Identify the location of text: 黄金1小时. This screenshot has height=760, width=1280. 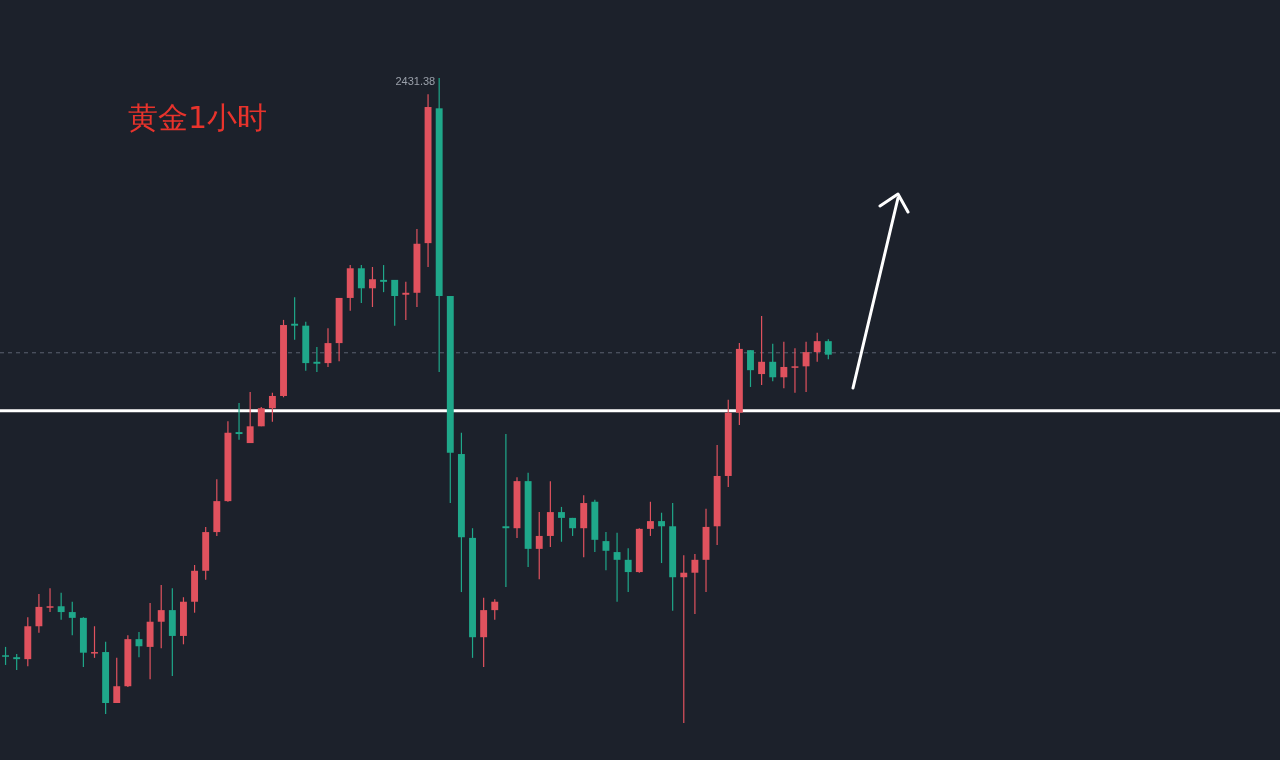
(198, 117).